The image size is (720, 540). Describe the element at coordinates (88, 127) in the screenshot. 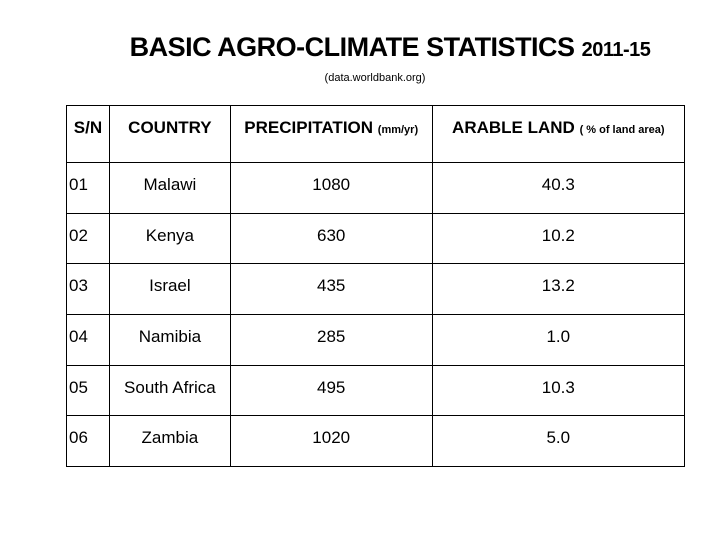

I see `header-label: S/N` at that location.